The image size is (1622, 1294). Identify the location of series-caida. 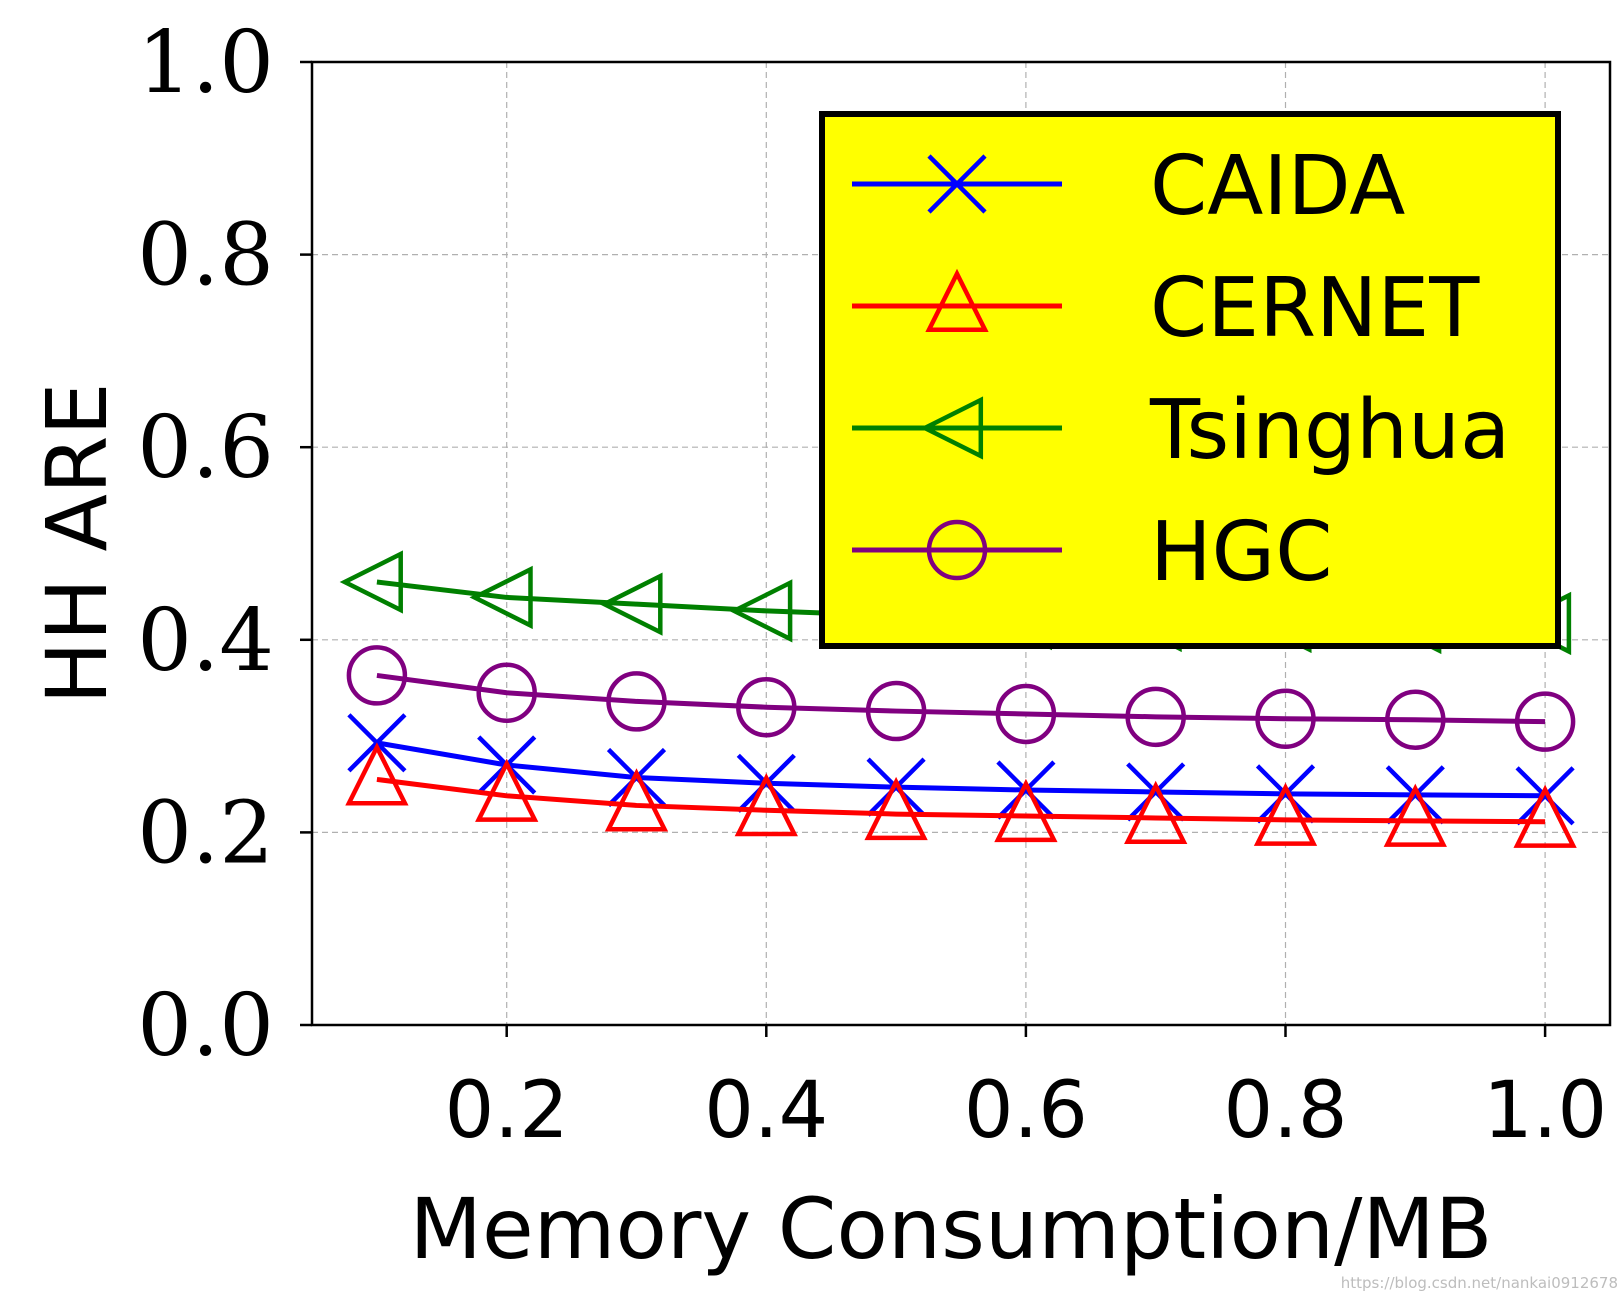
(961, 769).